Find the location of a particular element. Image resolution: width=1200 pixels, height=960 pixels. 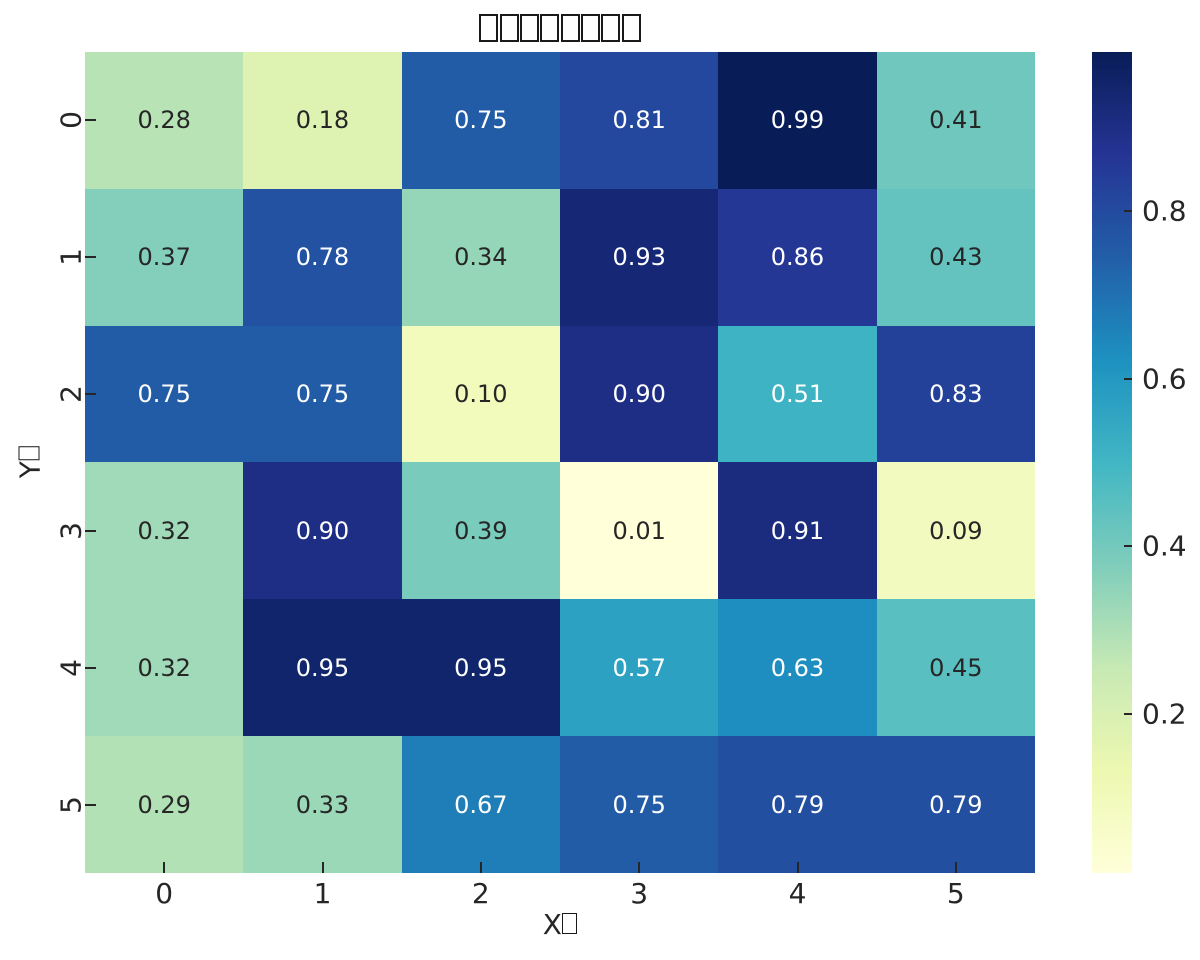

y-tick-label: 1 is located at coordinates (71, 257).